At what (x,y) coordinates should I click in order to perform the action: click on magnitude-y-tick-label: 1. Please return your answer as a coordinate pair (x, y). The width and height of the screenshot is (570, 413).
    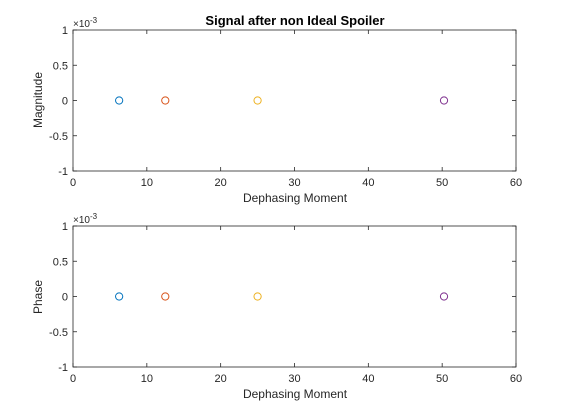
    Looking at the image, I should click on (65, 31).